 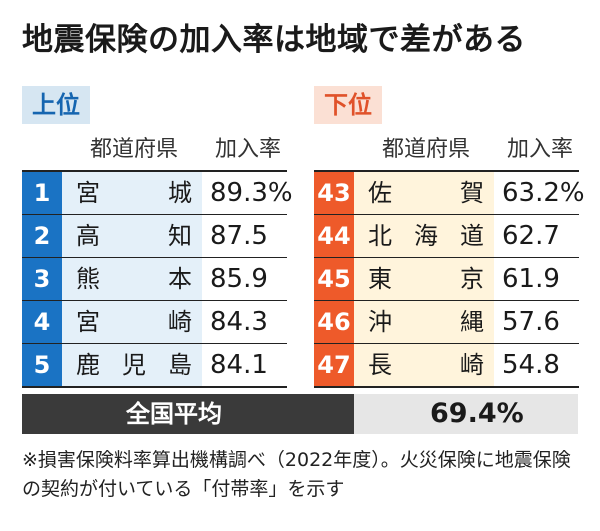 I want to click on prefecture-name: 熊本, so click(x=134, y=279).